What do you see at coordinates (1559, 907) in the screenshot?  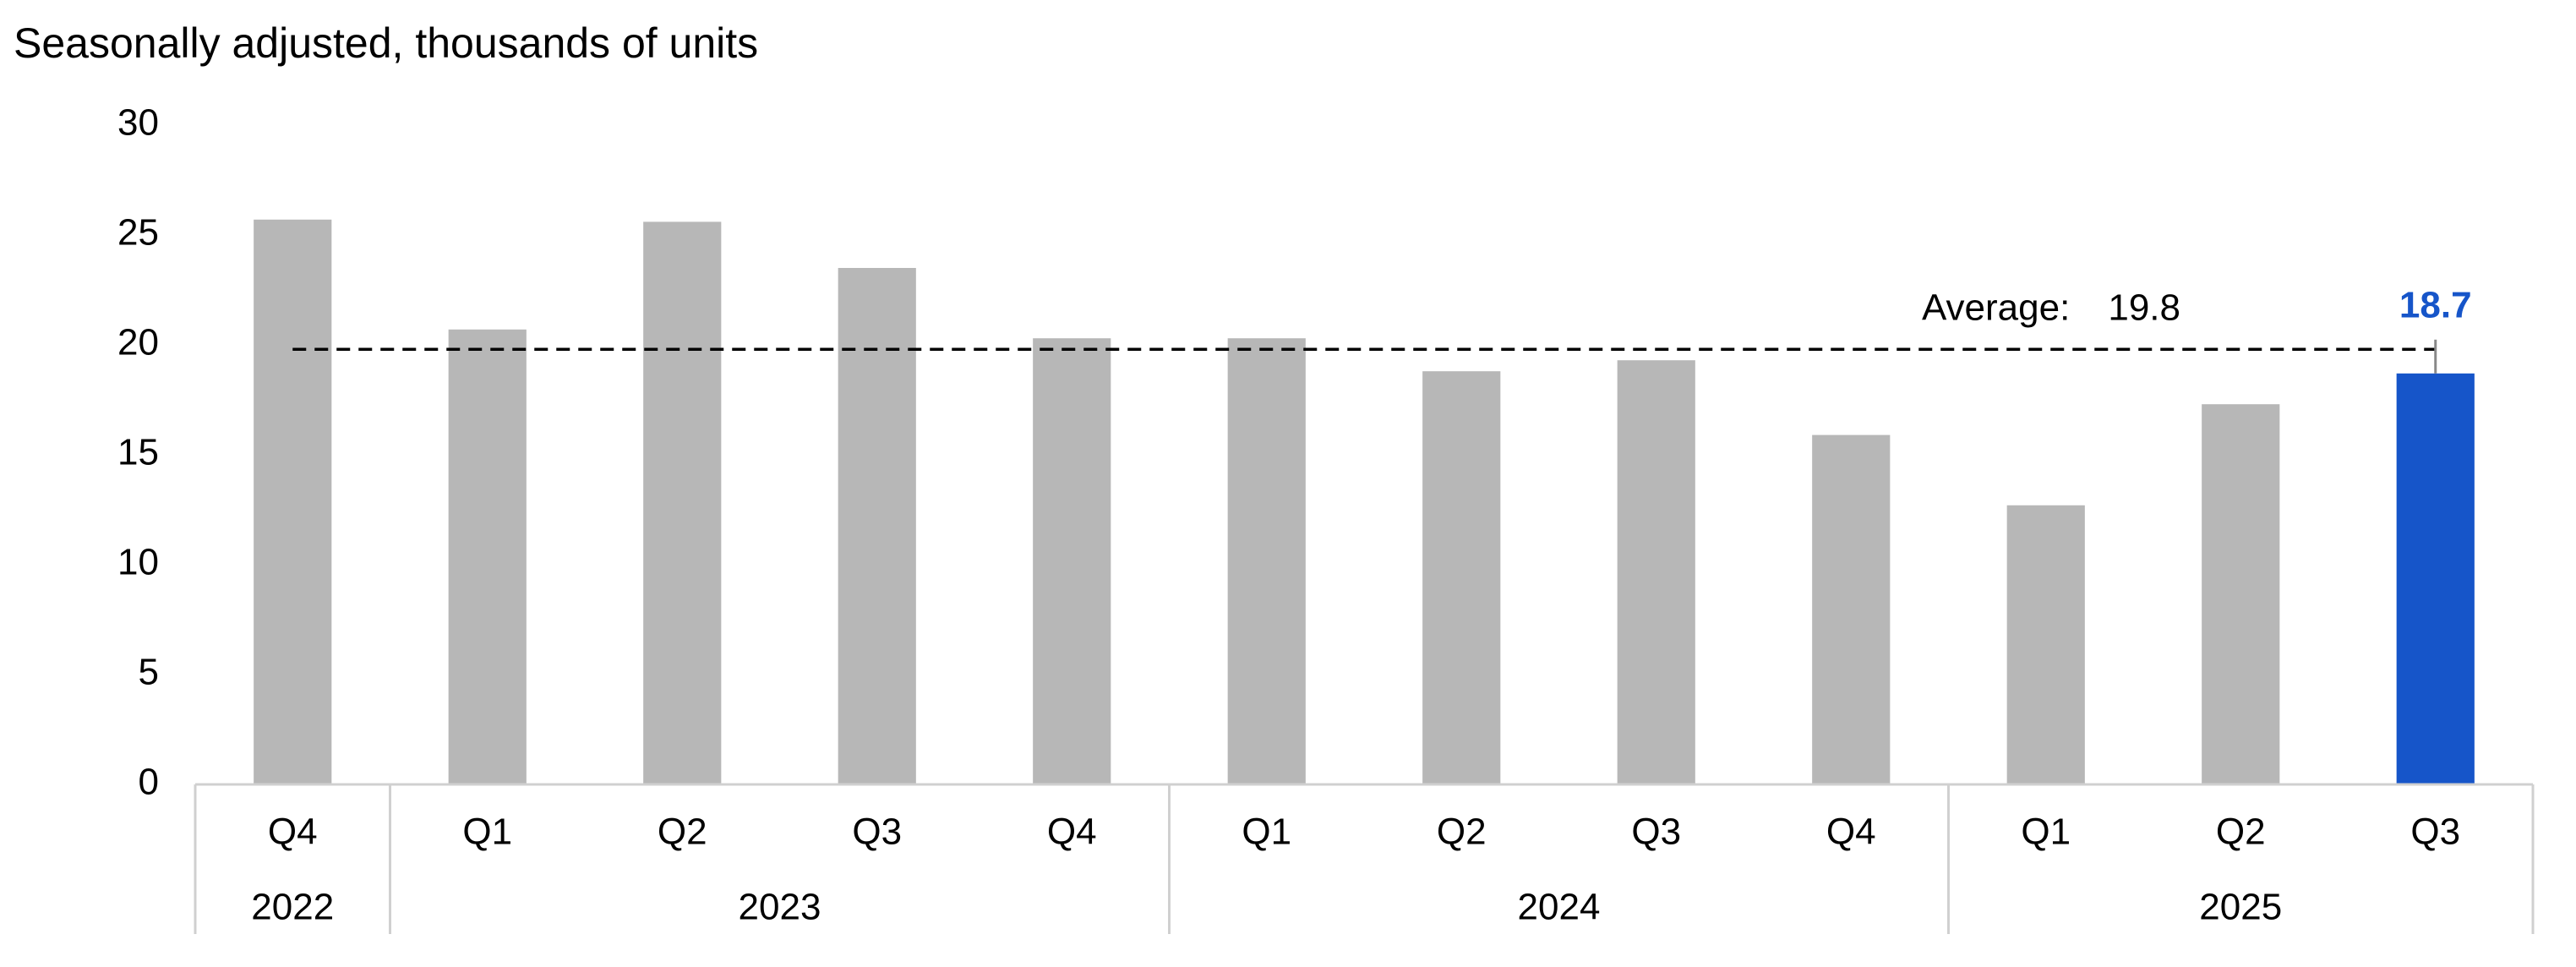 I see `group-label: 2024` at bounding box center [1559, 907].